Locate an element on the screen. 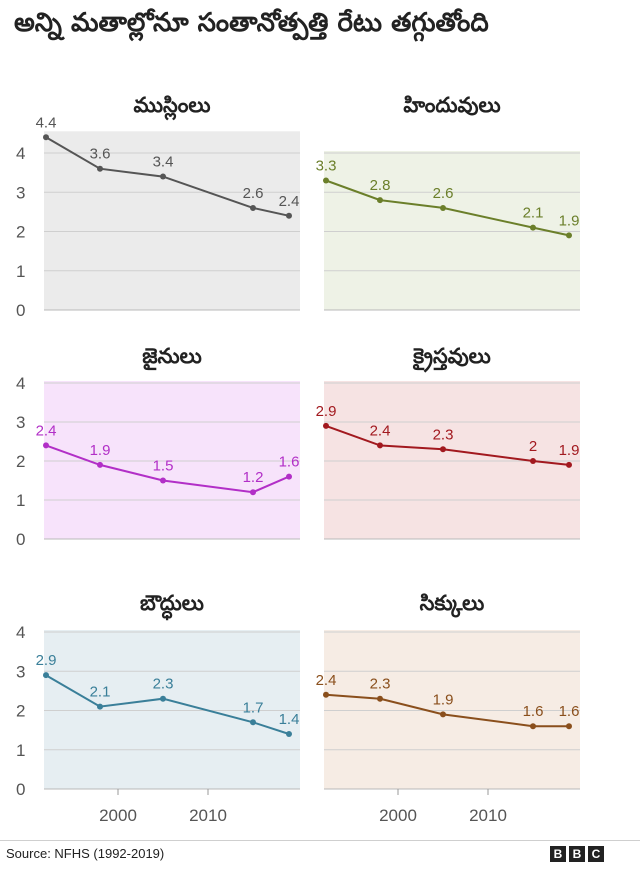 This screenshot has width=640, height=876. data-label: 3.6 is located at coordinates (100, 154).